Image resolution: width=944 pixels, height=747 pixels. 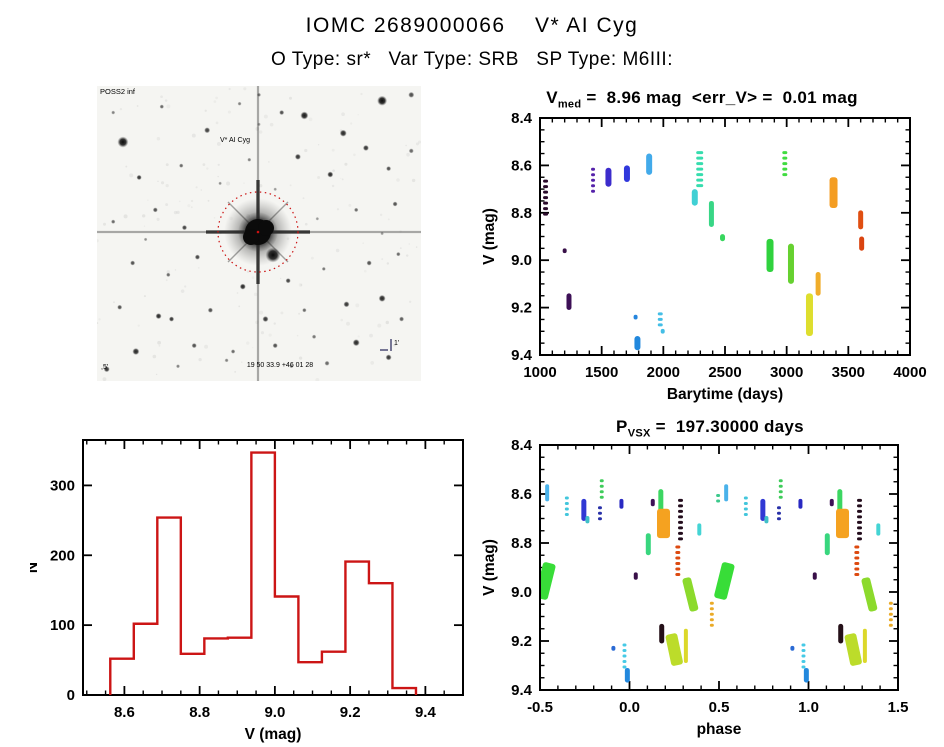 I want to click on median-magnitude-symbol: V, so click(x=552, y=97).